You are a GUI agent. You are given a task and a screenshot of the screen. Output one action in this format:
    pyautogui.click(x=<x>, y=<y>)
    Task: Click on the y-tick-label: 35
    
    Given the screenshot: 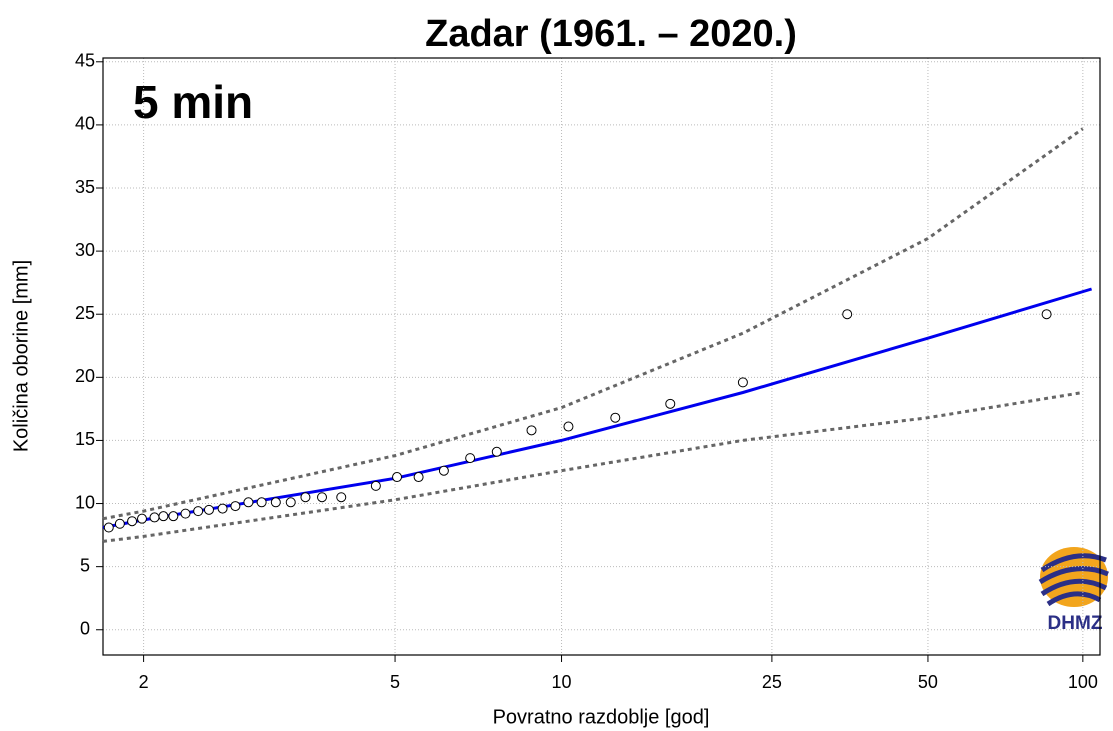 What is the action you would take?
    pyautogui.click(x=85, y=187)
    